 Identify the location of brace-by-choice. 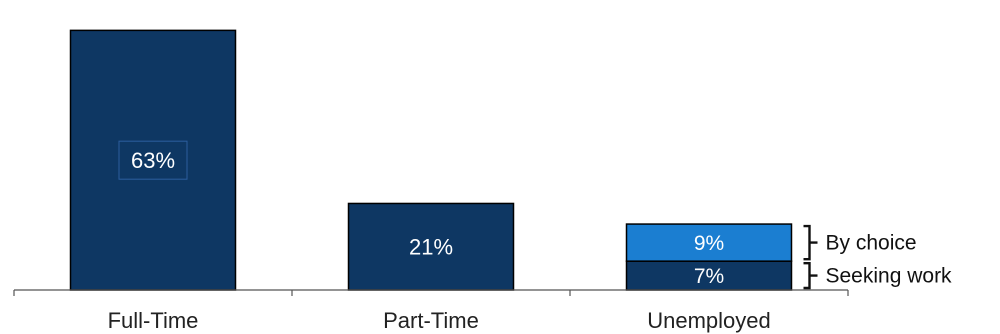
(810, 242).